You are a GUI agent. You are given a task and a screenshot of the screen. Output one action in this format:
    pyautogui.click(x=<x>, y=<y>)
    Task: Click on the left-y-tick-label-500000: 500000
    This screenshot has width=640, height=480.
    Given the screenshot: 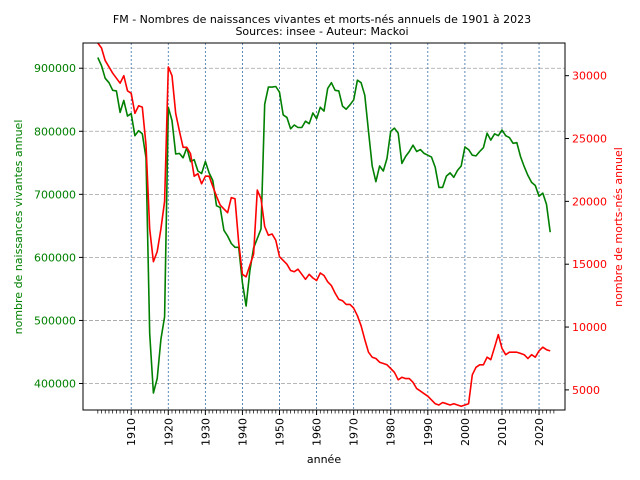 What is the action you would take?
    pyautogui.click(x=55, y=320)
    